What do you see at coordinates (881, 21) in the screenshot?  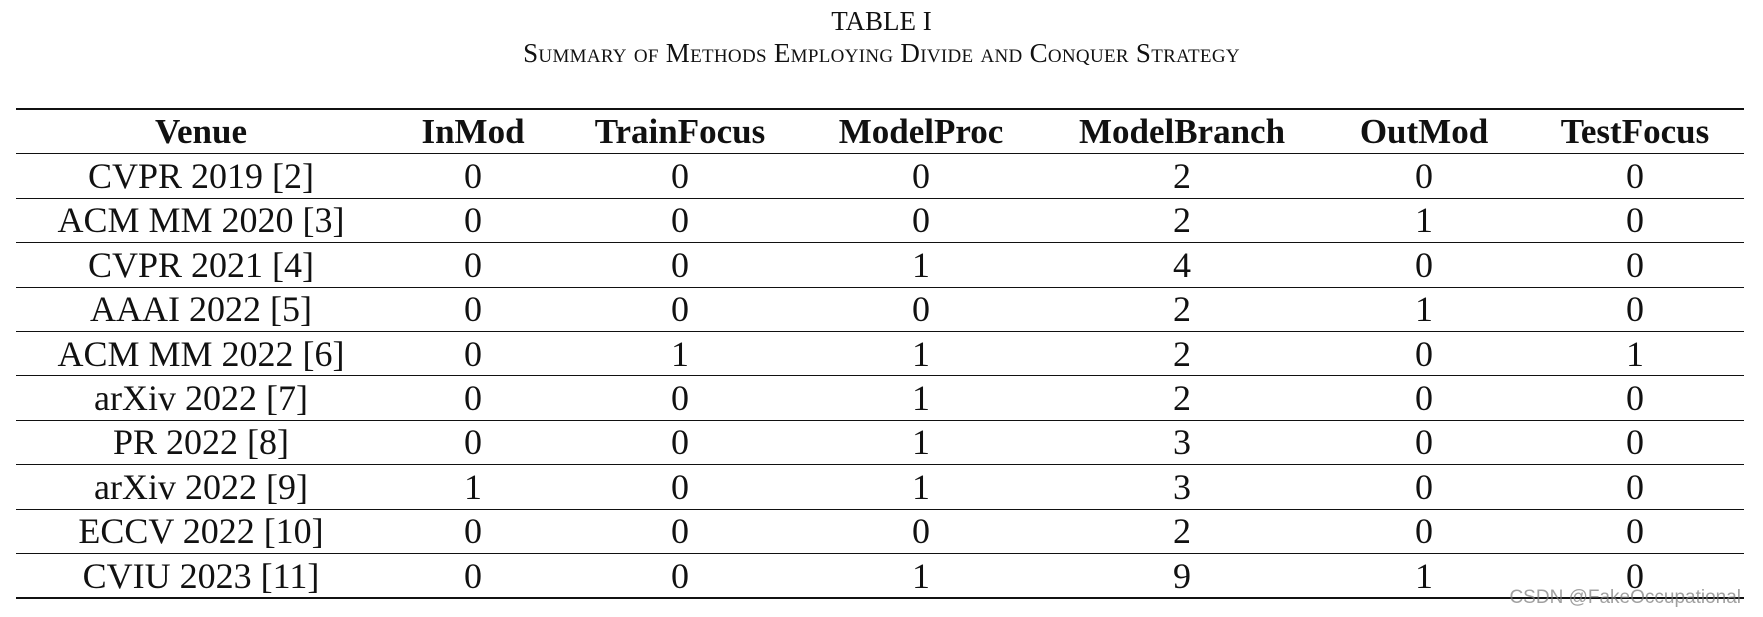 I see `table-label: TABLE I` at bounding box center [881, 21].